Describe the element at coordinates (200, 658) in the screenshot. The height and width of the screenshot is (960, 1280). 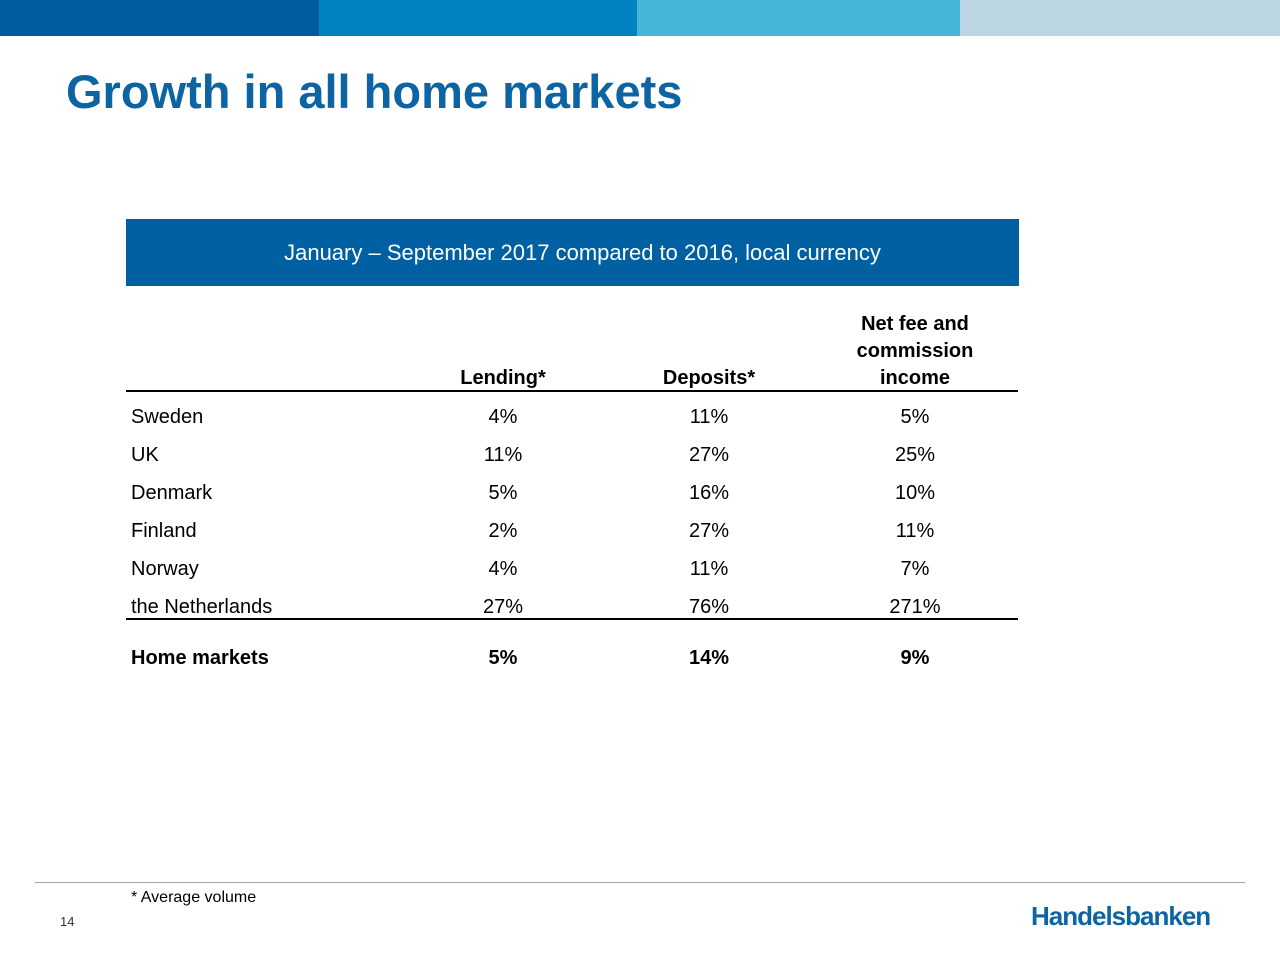
I see `total-country: Home markets` at that location.